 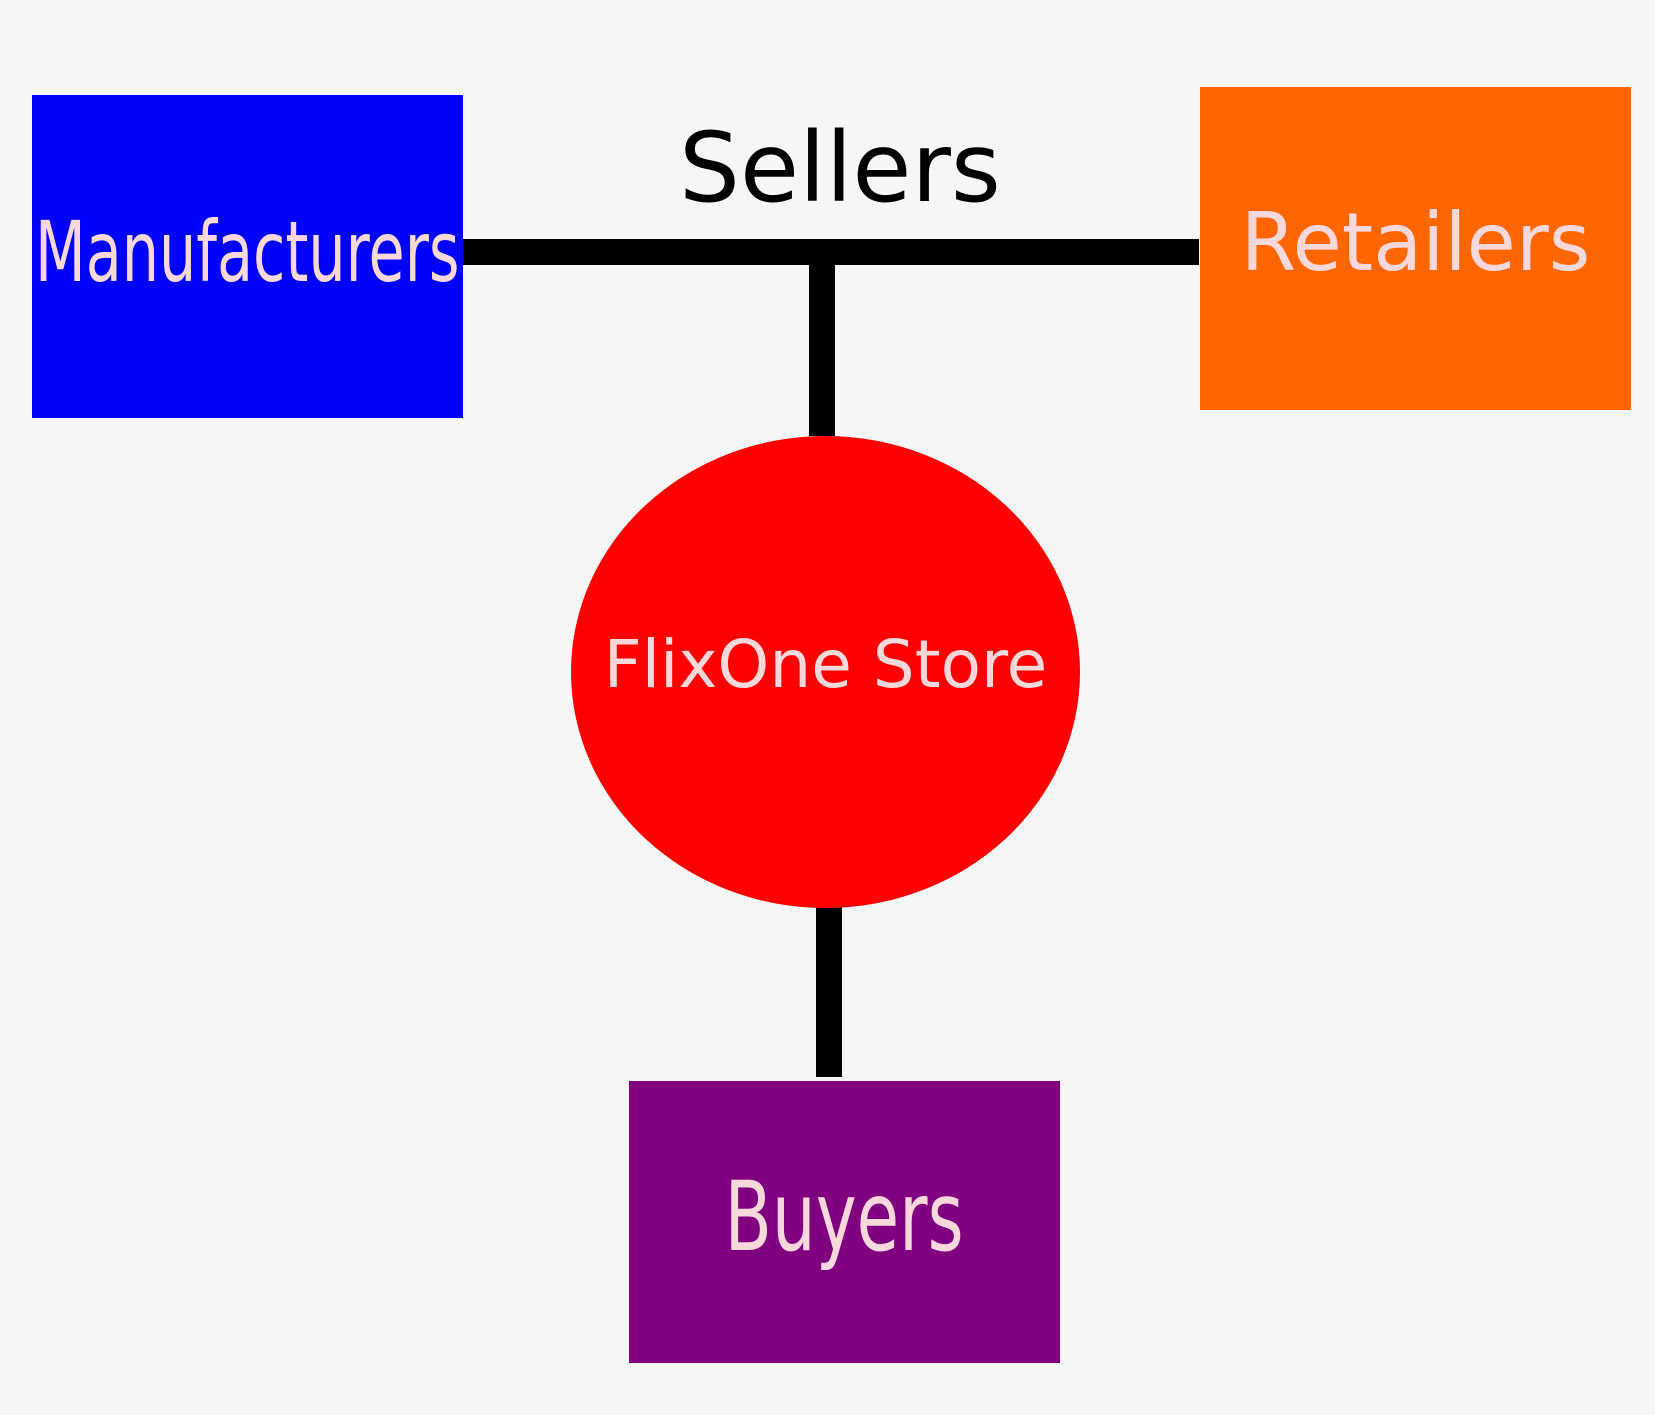 What do you see at coordinates (822, 349) in the screenshot?
I see `sellers-to-store-line` at bounding box center [822, 349].